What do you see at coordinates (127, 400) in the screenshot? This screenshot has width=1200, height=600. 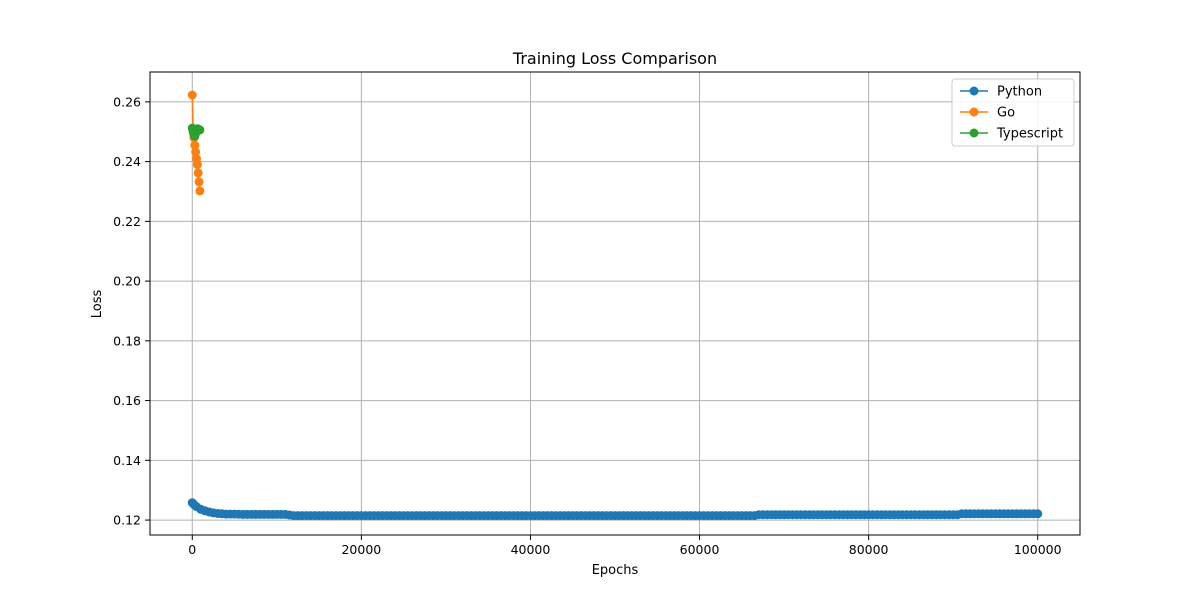 I see `y-tick-label: 0.16` at bounding box center [127, 400].